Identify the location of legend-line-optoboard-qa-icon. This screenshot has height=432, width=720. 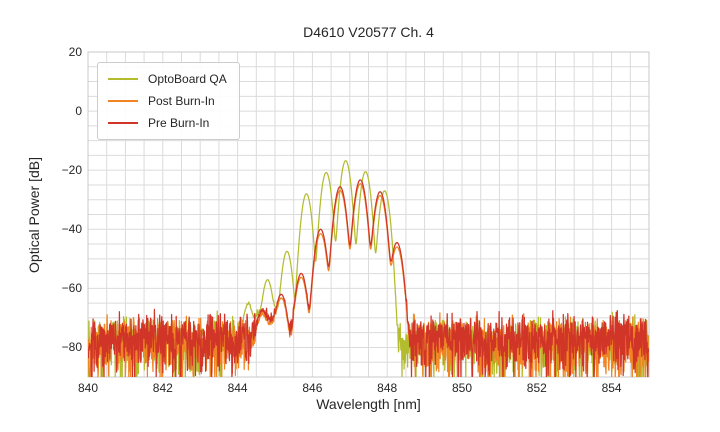
(123, 79).